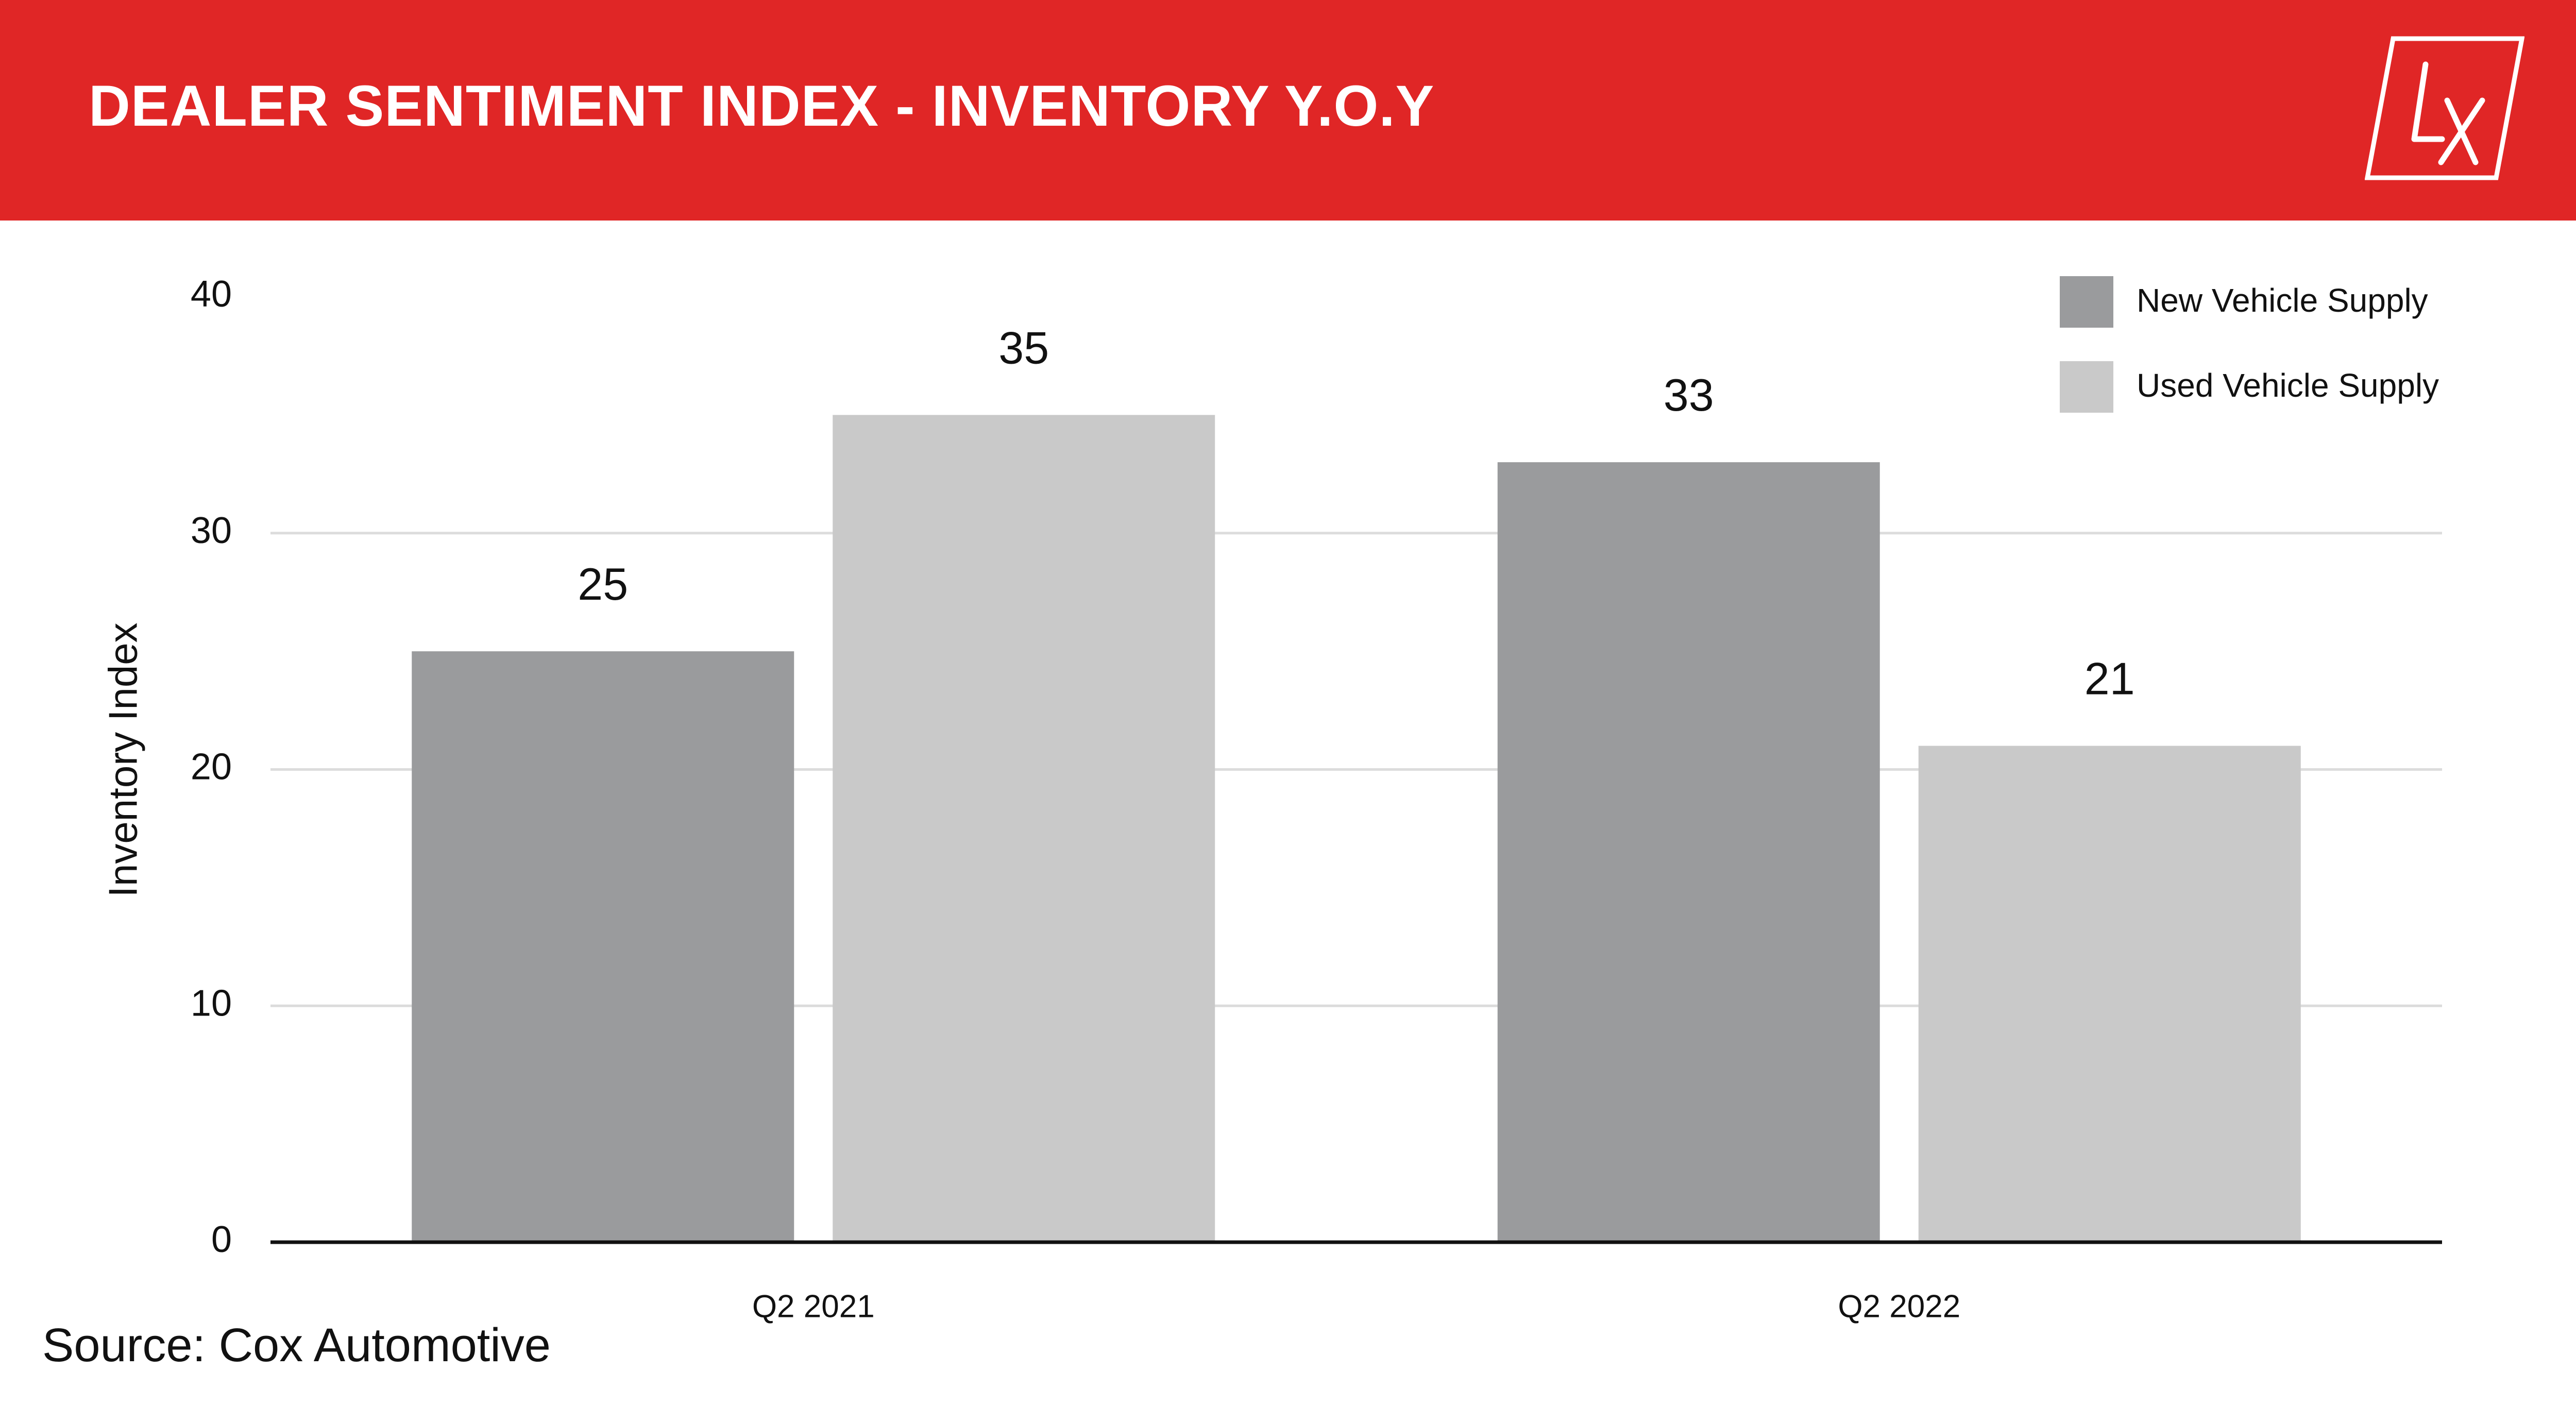 This screenshot has width=2576, height=1405. I want to click on y-axis-ticks: 0 10 20 30 40, so click(212, 767).